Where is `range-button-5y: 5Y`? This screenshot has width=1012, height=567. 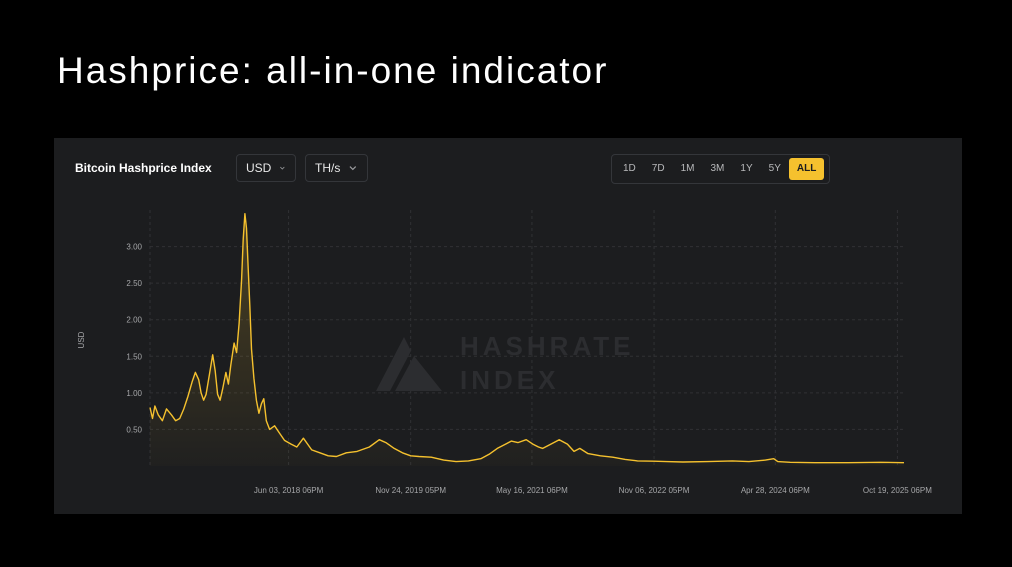
range-button-5y: 5Y is located at coordinates (774, 168).